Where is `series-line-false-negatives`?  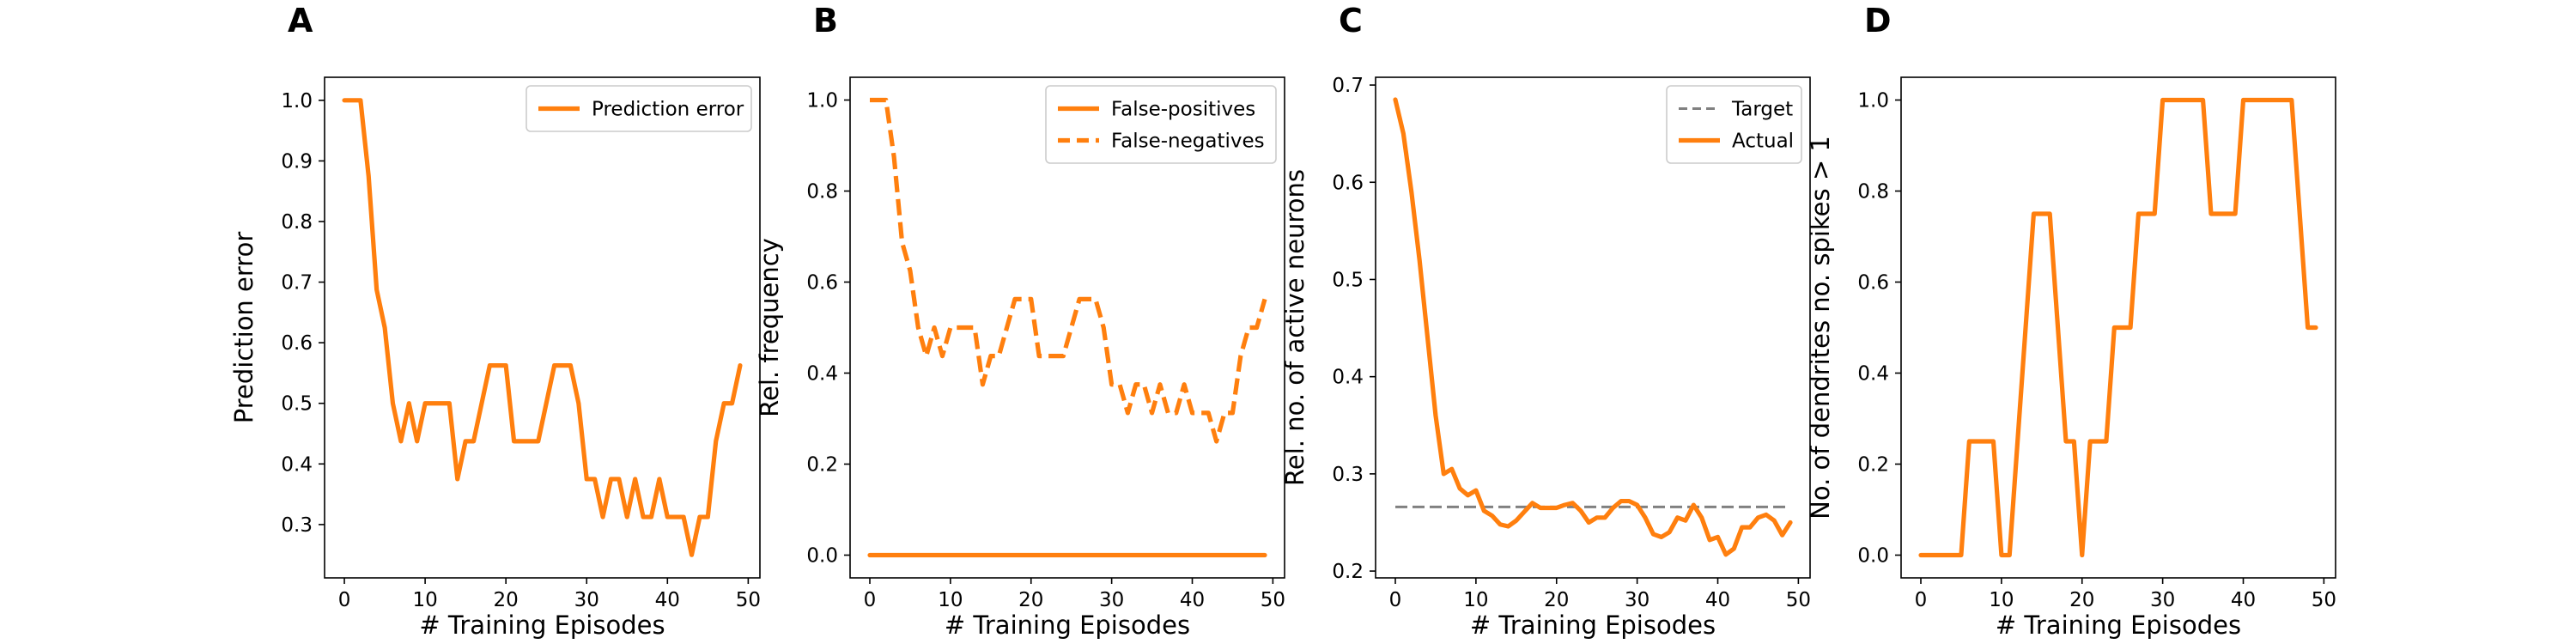
series-line-false-negatives is located at coordinates (1068, 270).